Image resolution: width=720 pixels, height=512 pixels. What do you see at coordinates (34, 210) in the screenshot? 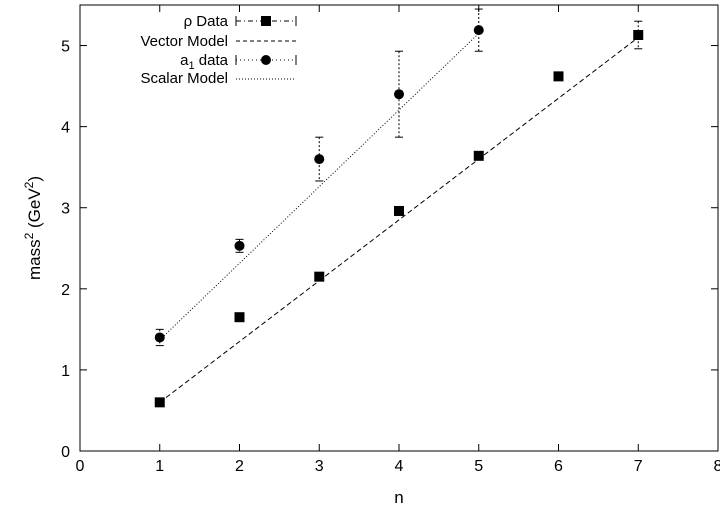
I see `y-axis-title-paren-open: (GeV` at bounding box center [34, 210].